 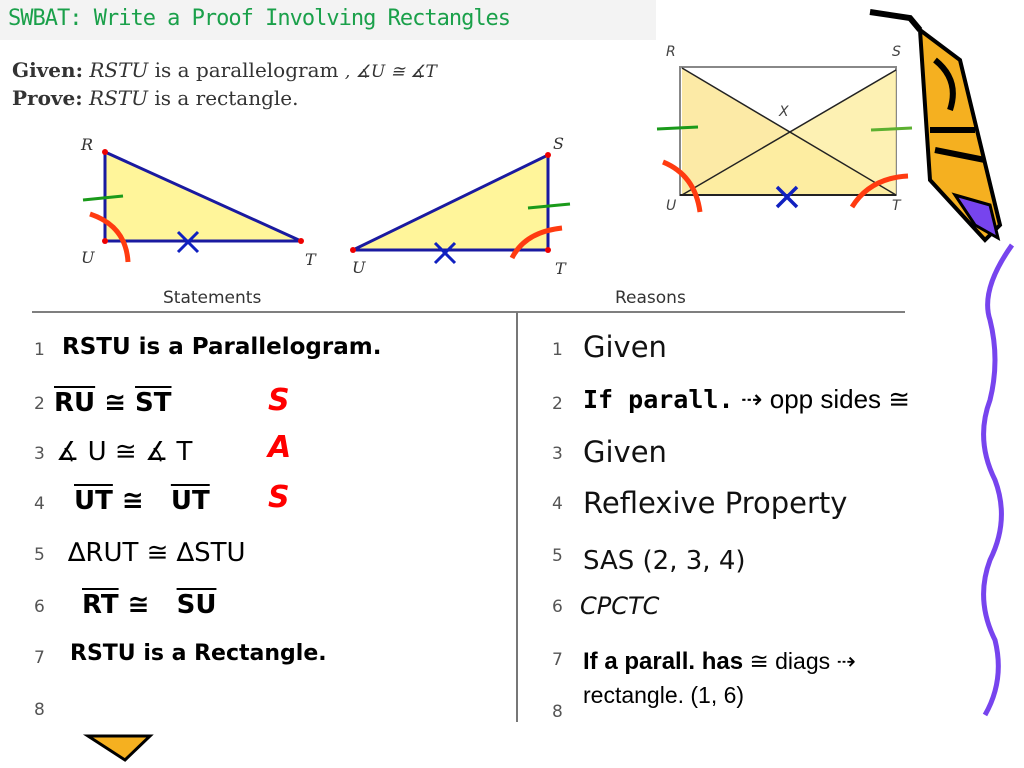 I want to click on reason-number: 6, so click(x=557, y=607).